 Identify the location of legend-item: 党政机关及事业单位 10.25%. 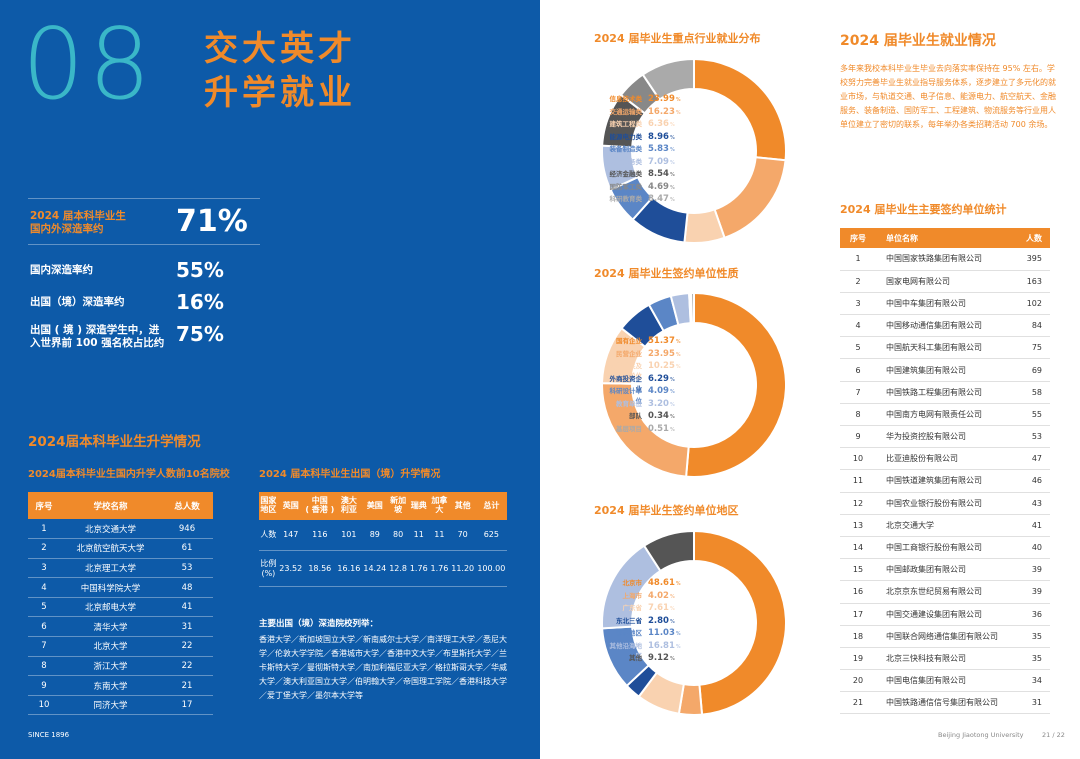
(669, 370).